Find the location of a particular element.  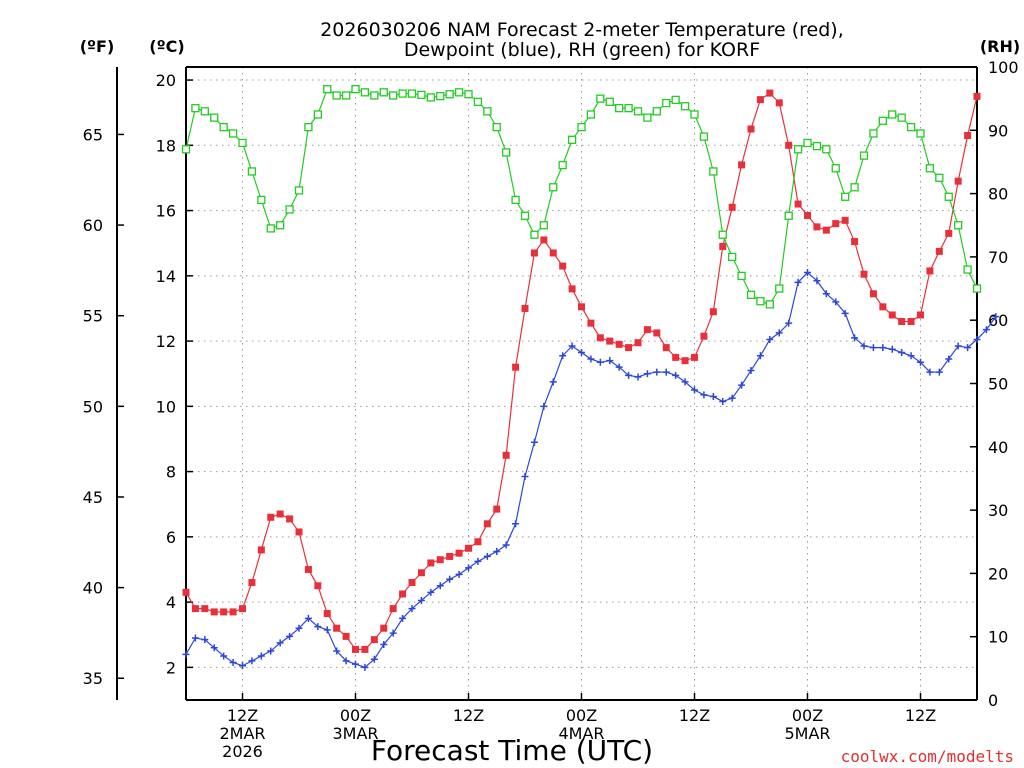

fahrenheit-tick-label: 45 is located at coordinates (93, 497).